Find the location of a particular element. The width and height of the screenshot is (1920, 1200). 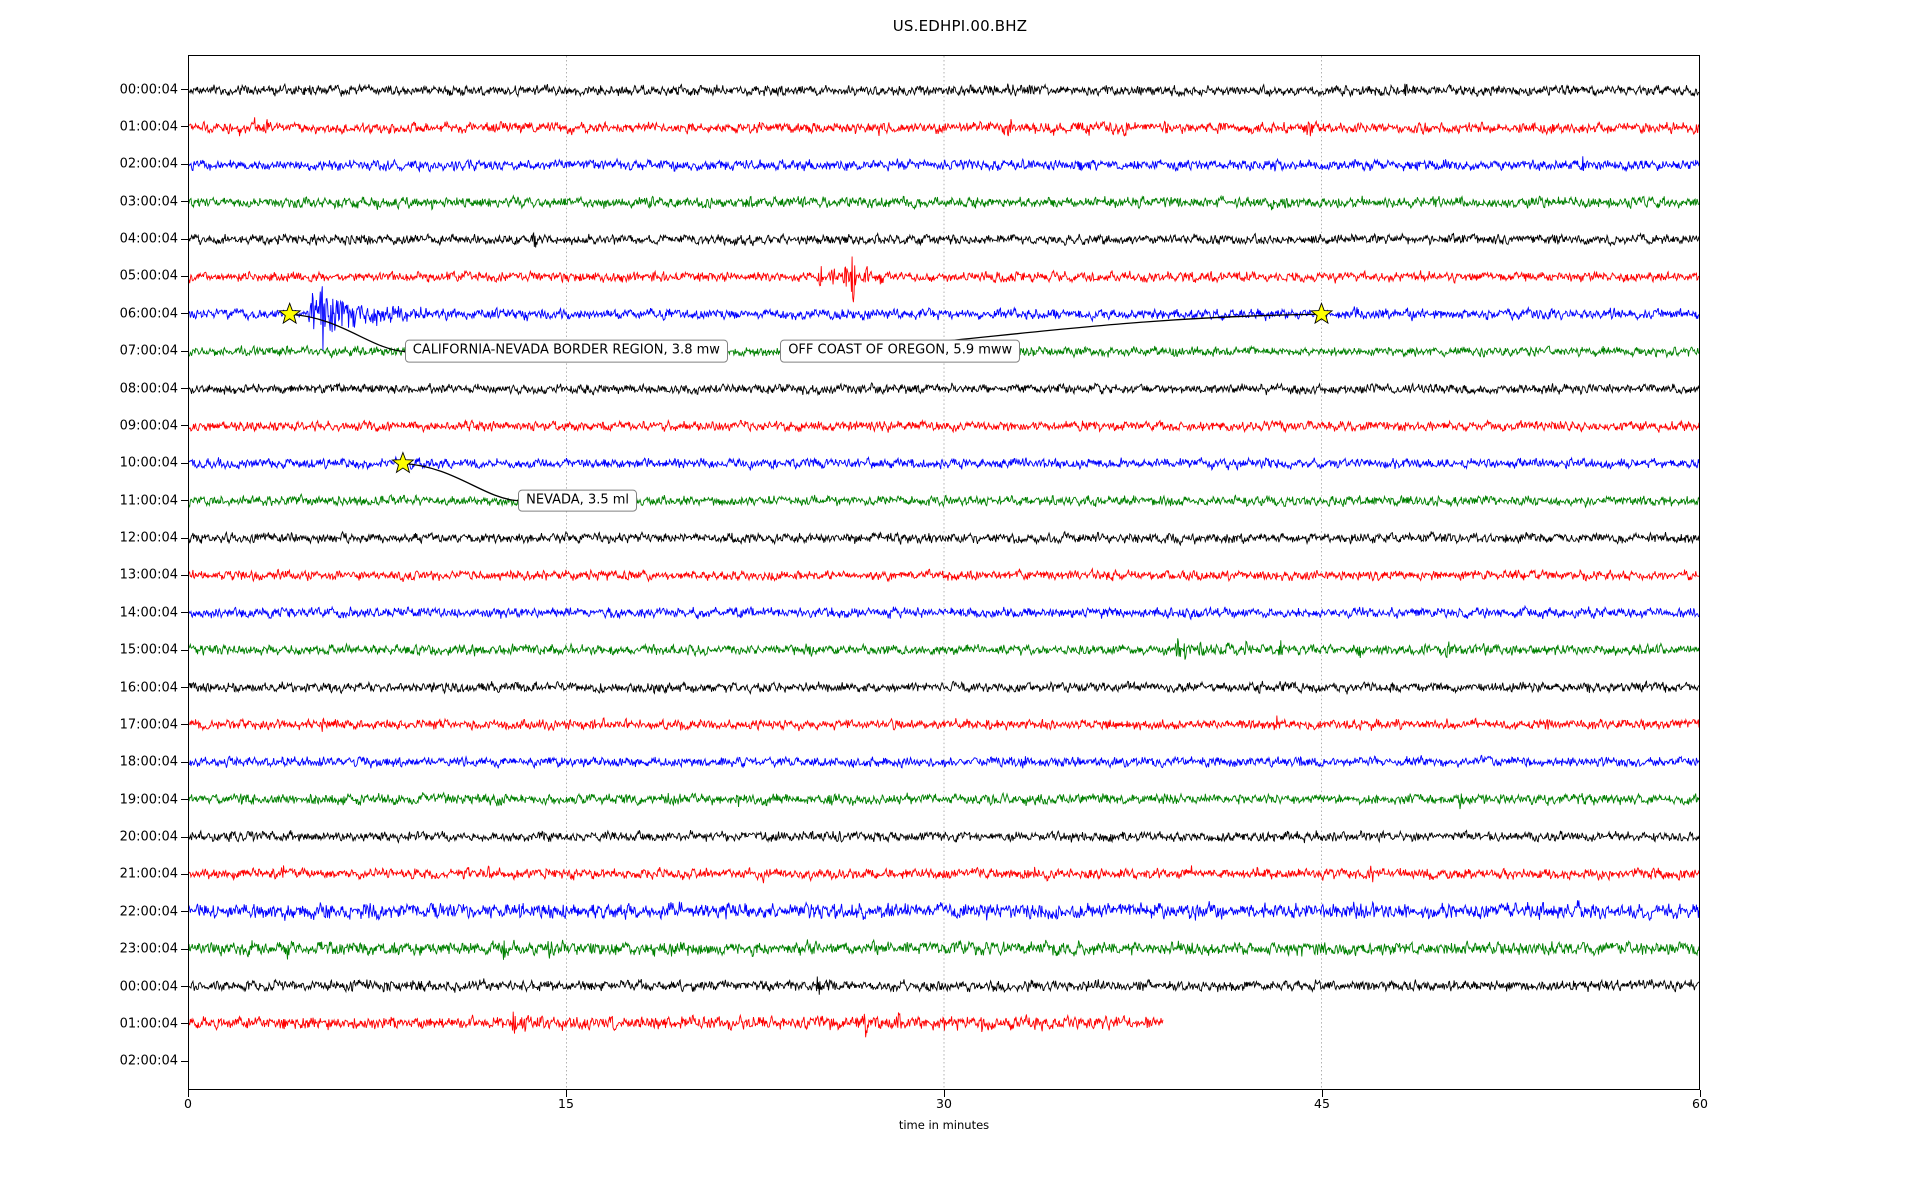

y-axis-tick-label: 21:00:04 is located at coordinates (148, 874).